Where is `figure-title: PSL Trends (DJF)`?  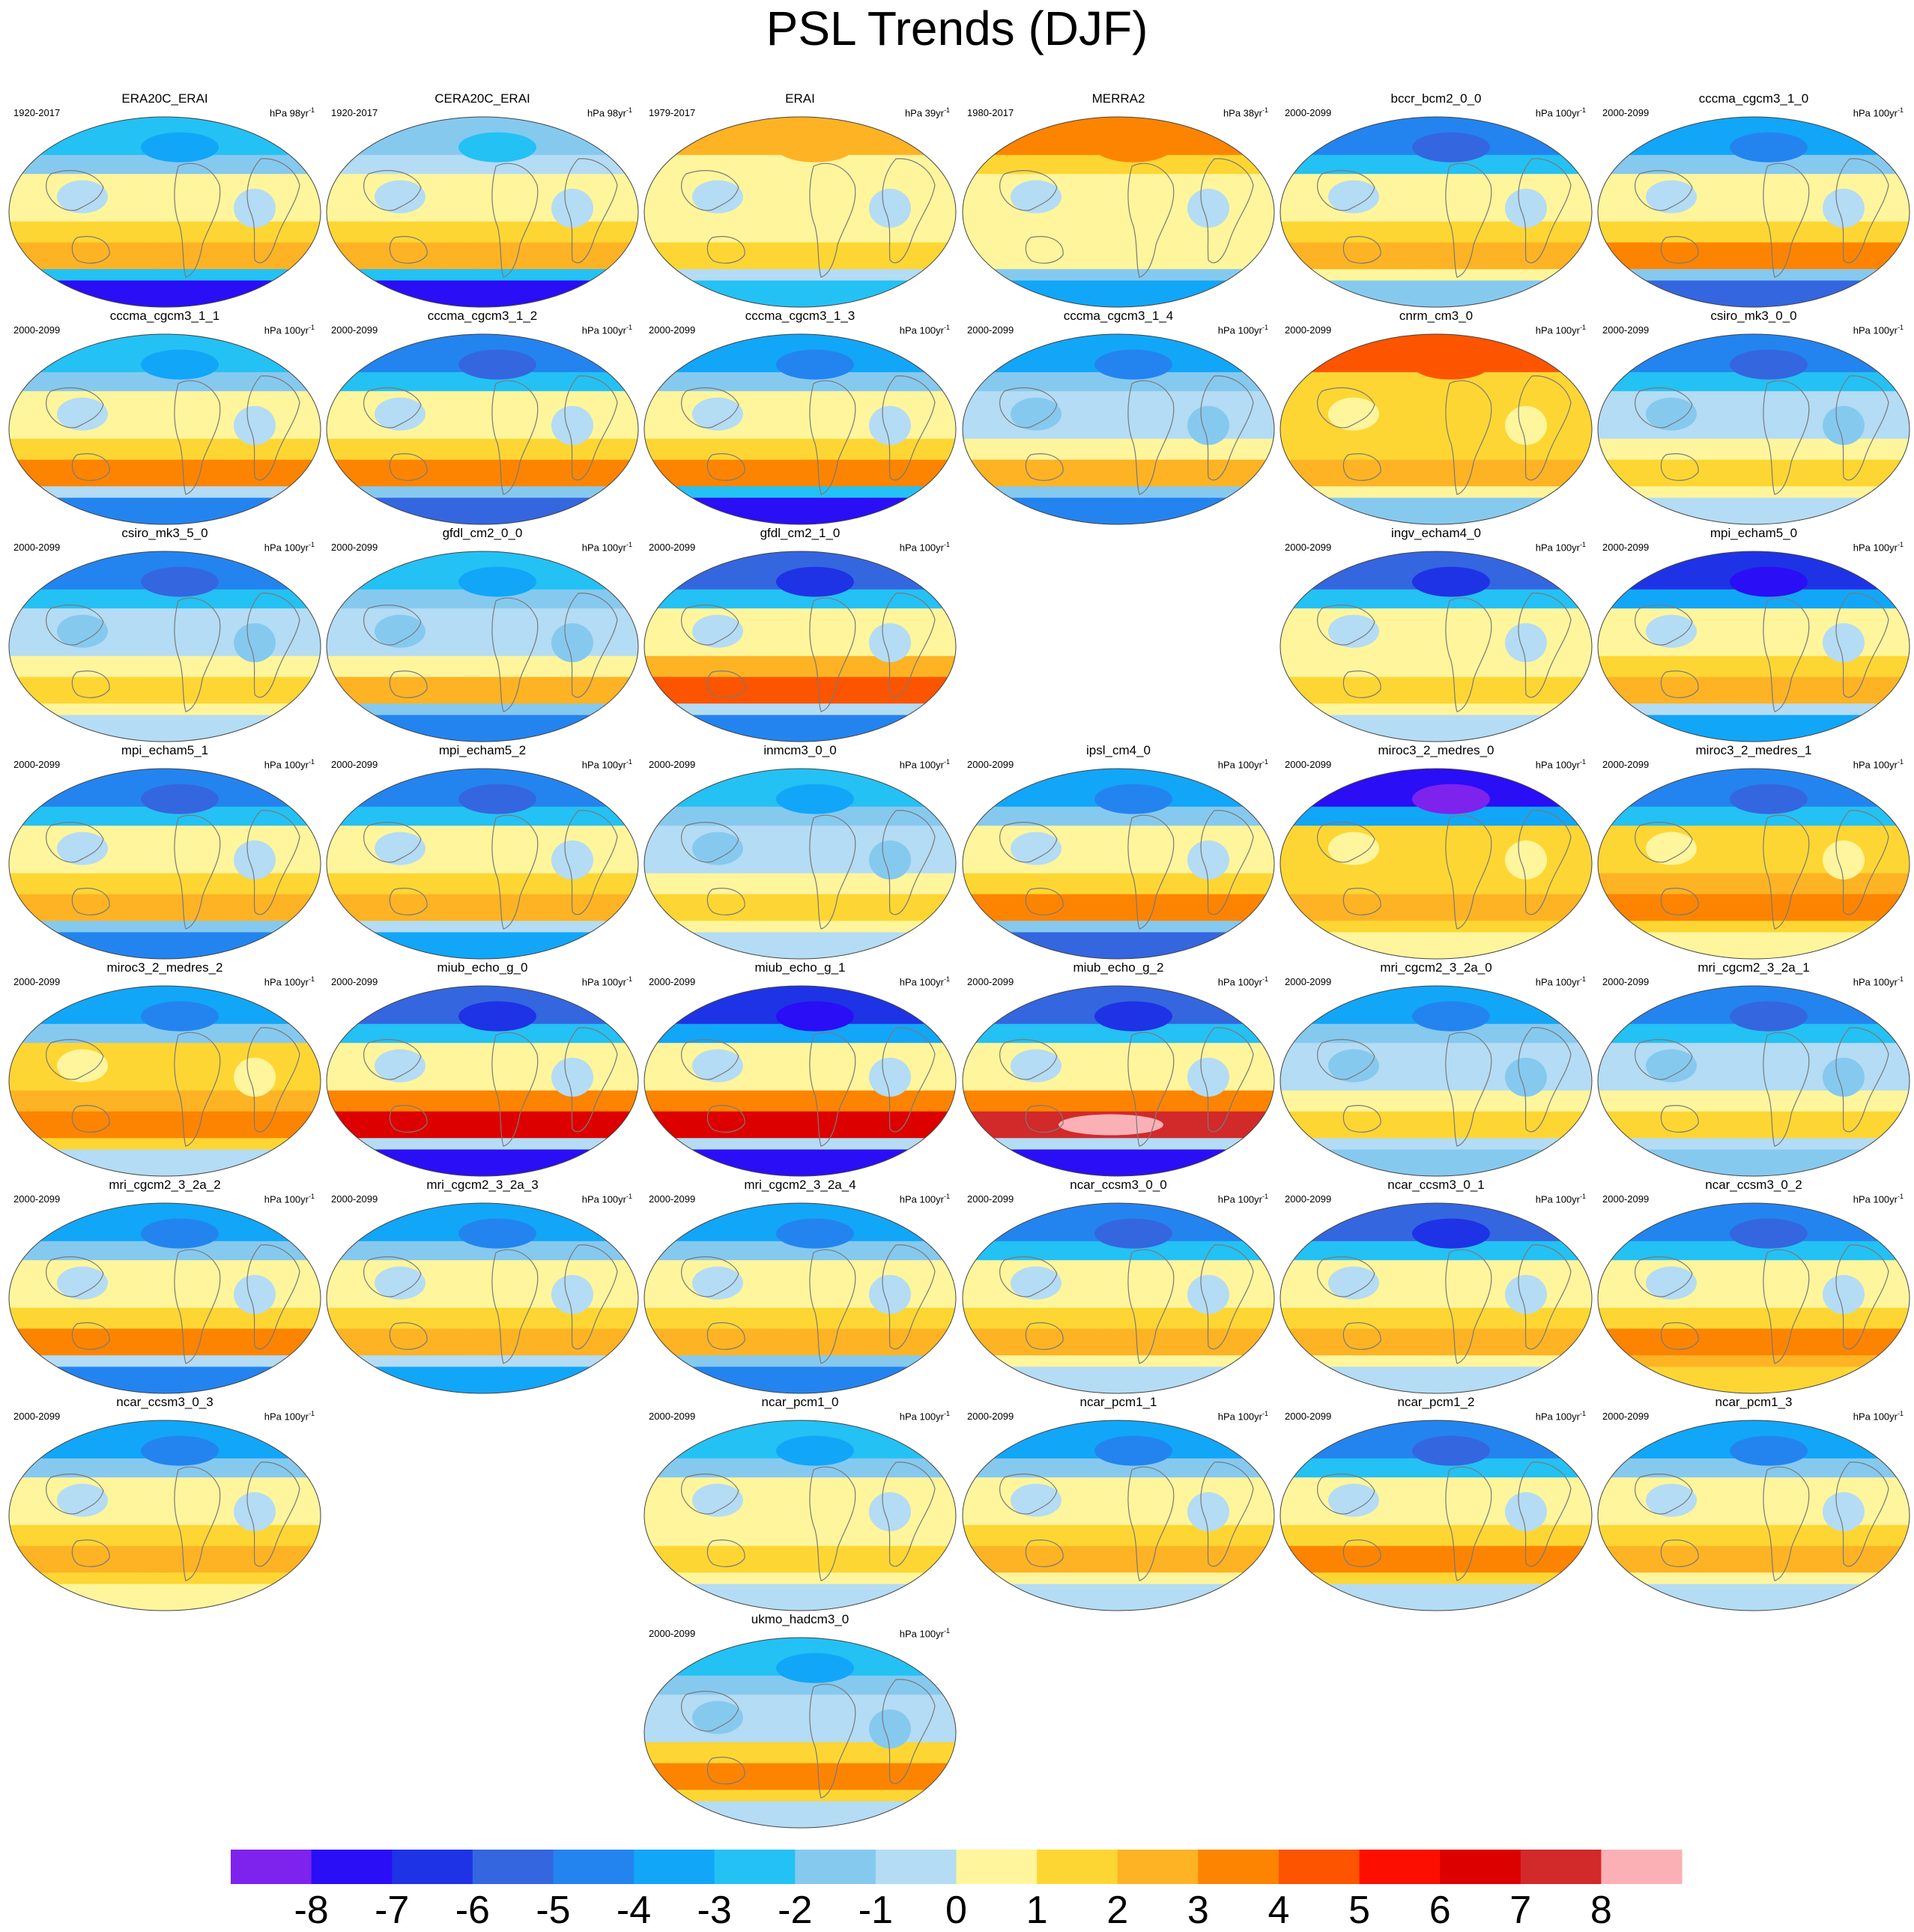 figure-title: PSL Trends (DJF) is located at coordinates (957, 28).